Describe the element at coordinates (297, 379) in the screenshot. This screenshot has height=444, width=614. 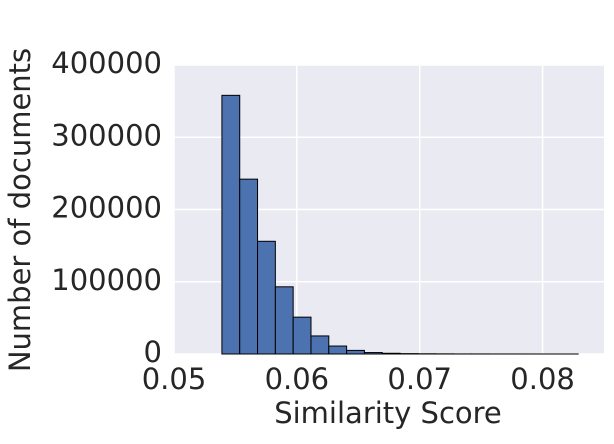
I see `x-tick-label: 0.06` at that location.